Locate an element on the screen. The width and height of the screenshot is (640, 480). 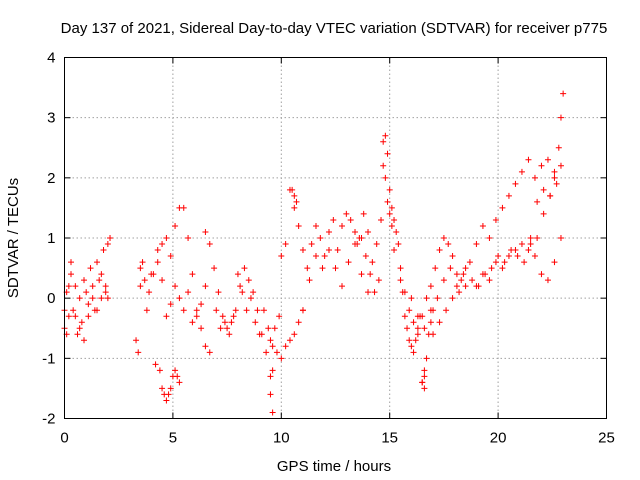
y-tick-label: 0 is located at coordinates (51, 298).